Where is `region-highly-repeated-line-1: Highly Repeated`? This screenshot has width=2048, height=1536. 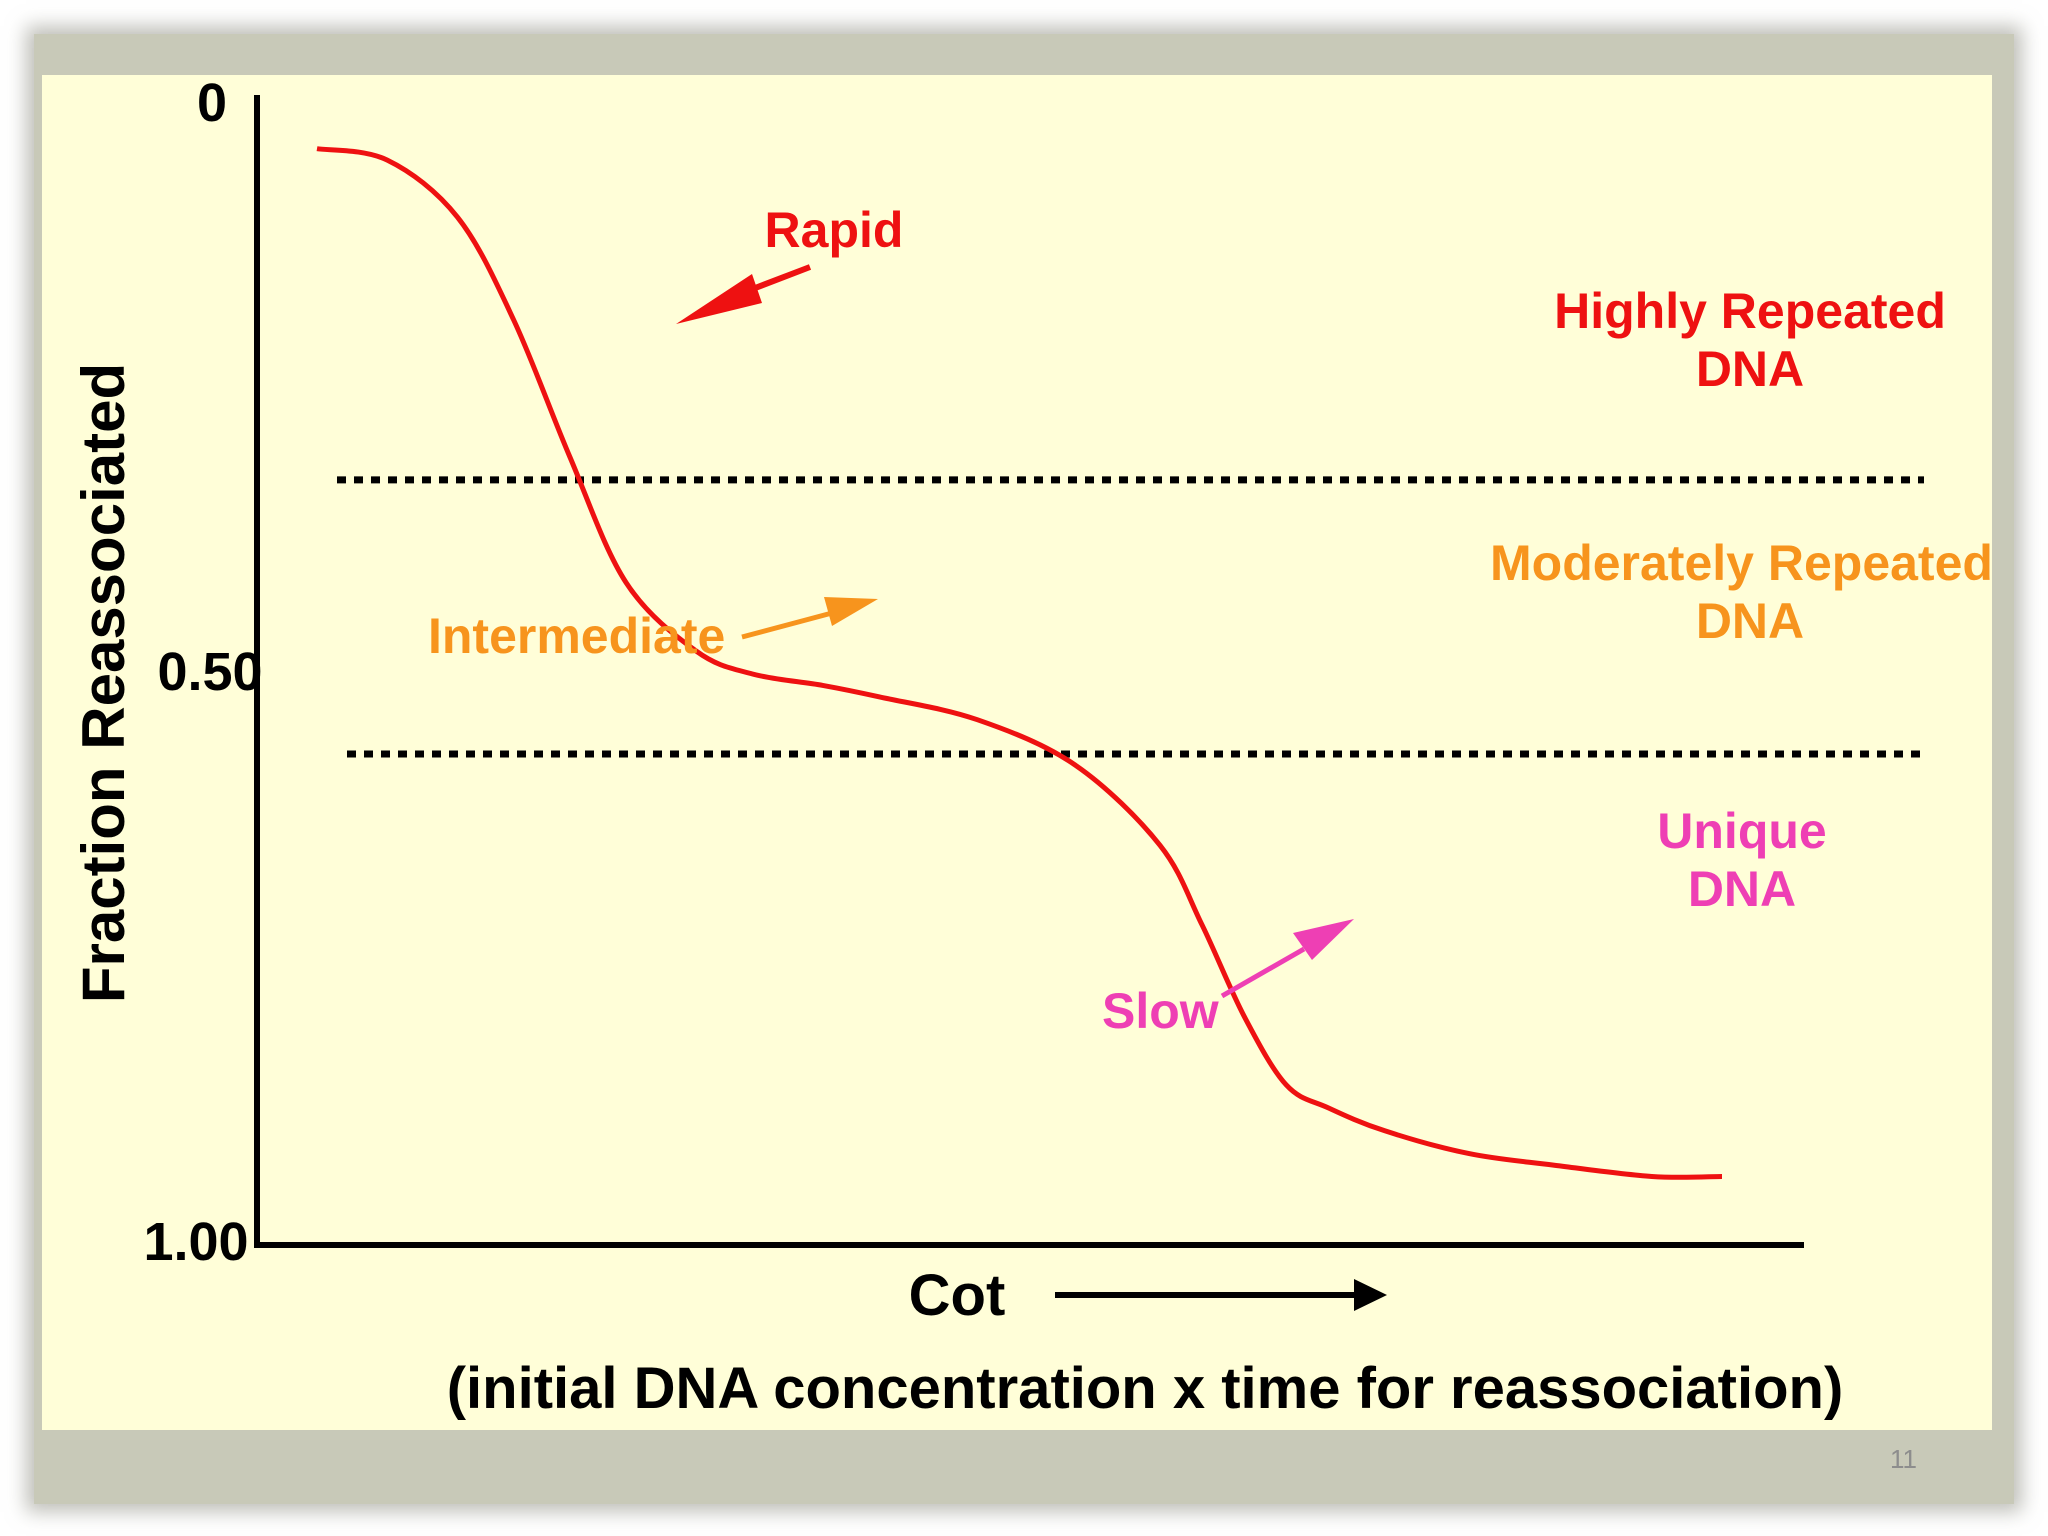
region-highly-repeated-line-1: Highly Repeated is located at coordinates (1750, 311).